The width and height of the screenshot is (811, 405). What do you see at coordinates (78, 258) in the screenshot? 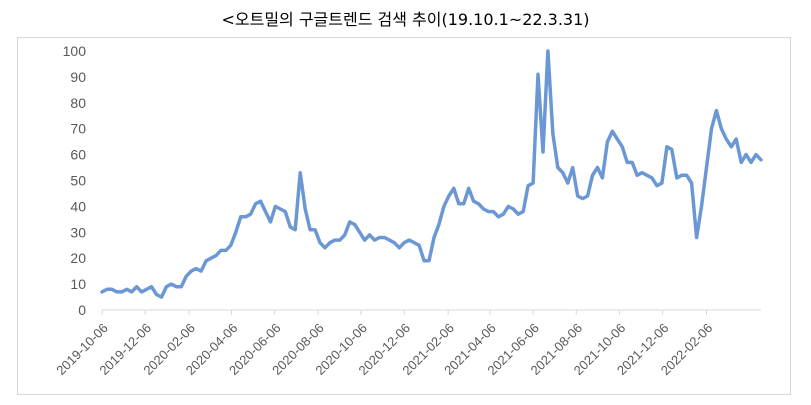
I see `y-tick-label: 20` at bounding box center [78, 258].